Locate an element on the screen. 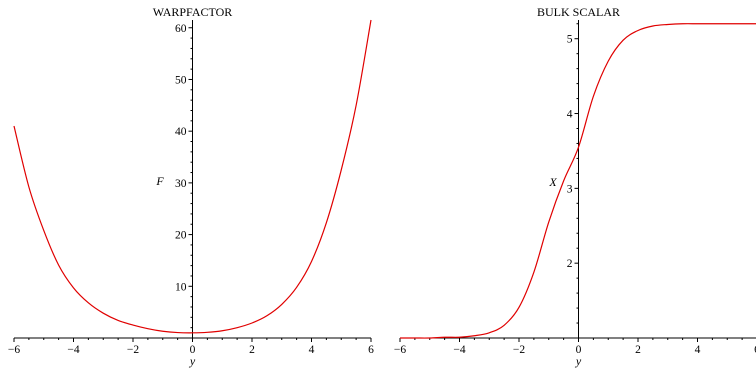  warpfactor-y-tick-label: 10 is located at coordinates (181, 287).